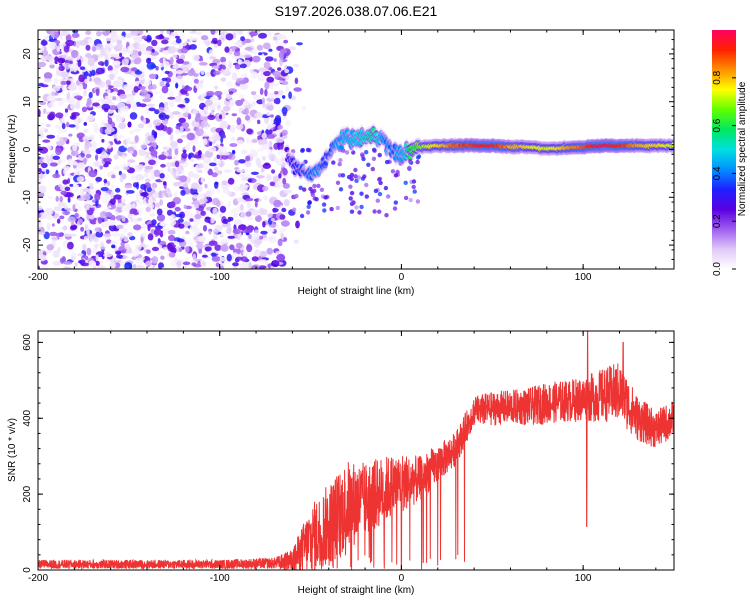 This screenshot has height=600, width=750. What do you see at coordinates (27, 54) in the screenshot?
I see `y-tick-label: 20` at bounding box center [27, 54].